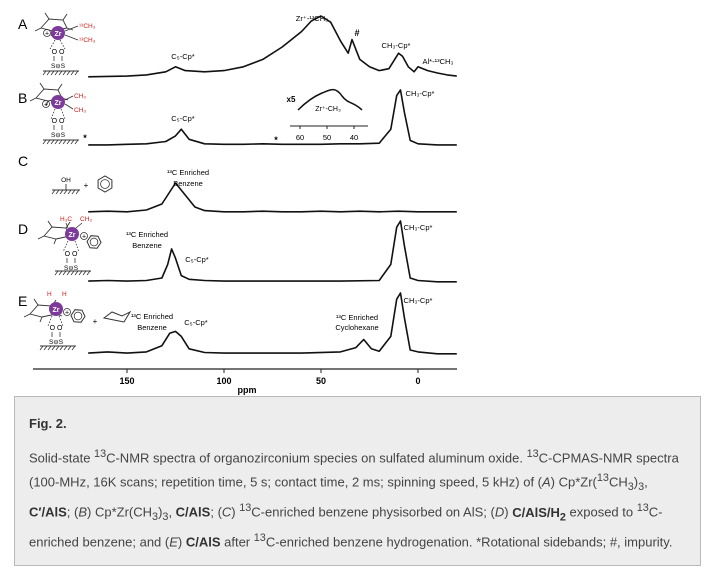  I want to click on x-tick-label: 50, so click(321, 381).